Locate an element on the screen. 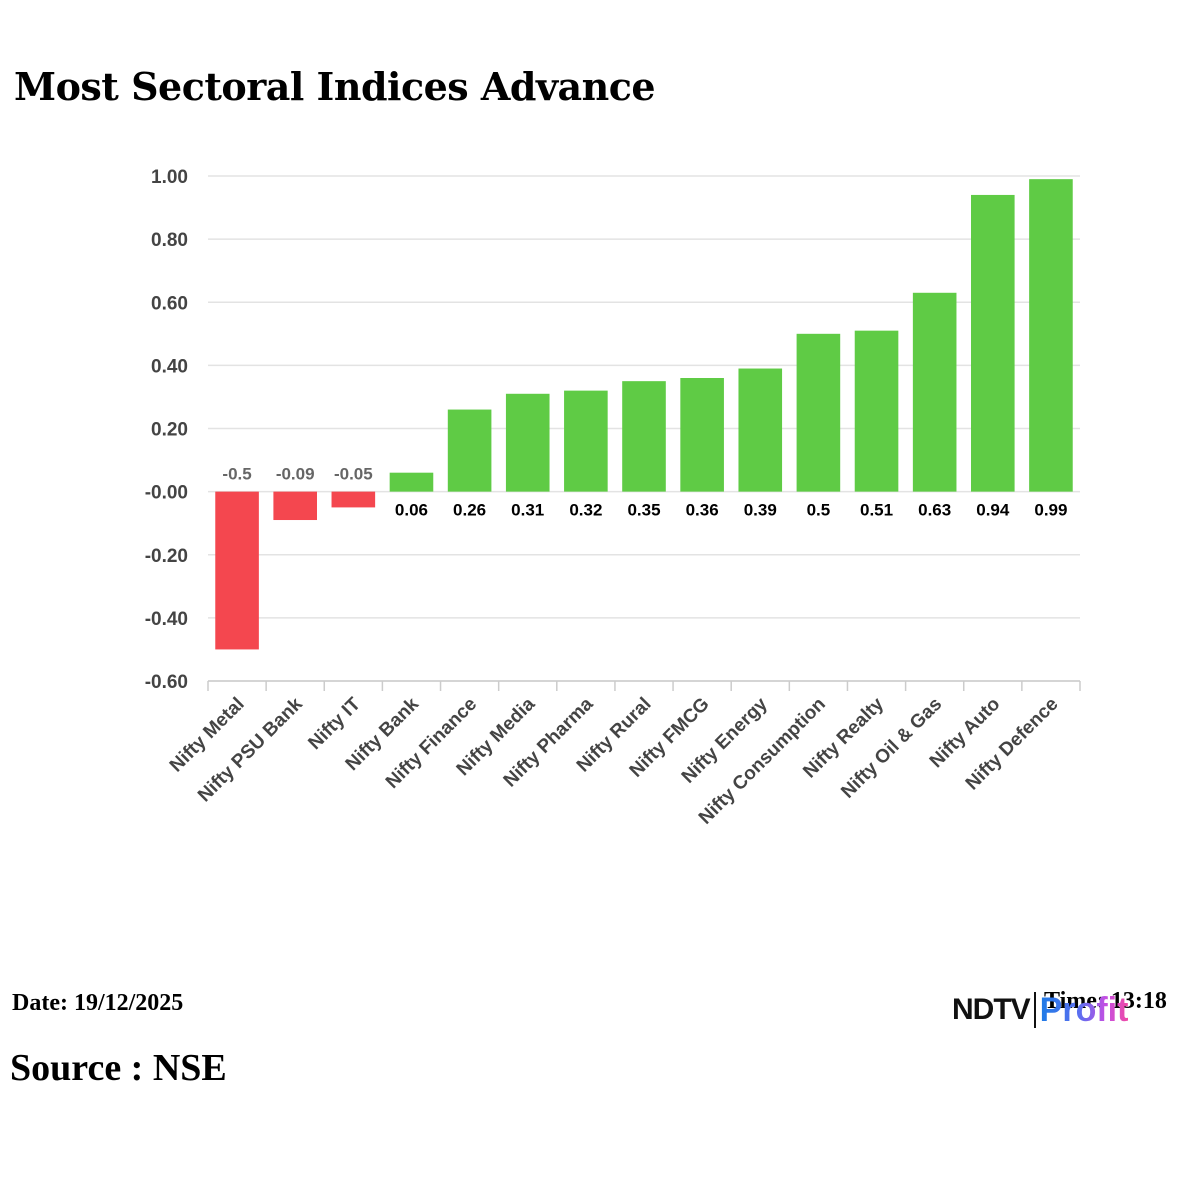  logo-ndtv-text: NDTV is located at coordinates (991, 1009).